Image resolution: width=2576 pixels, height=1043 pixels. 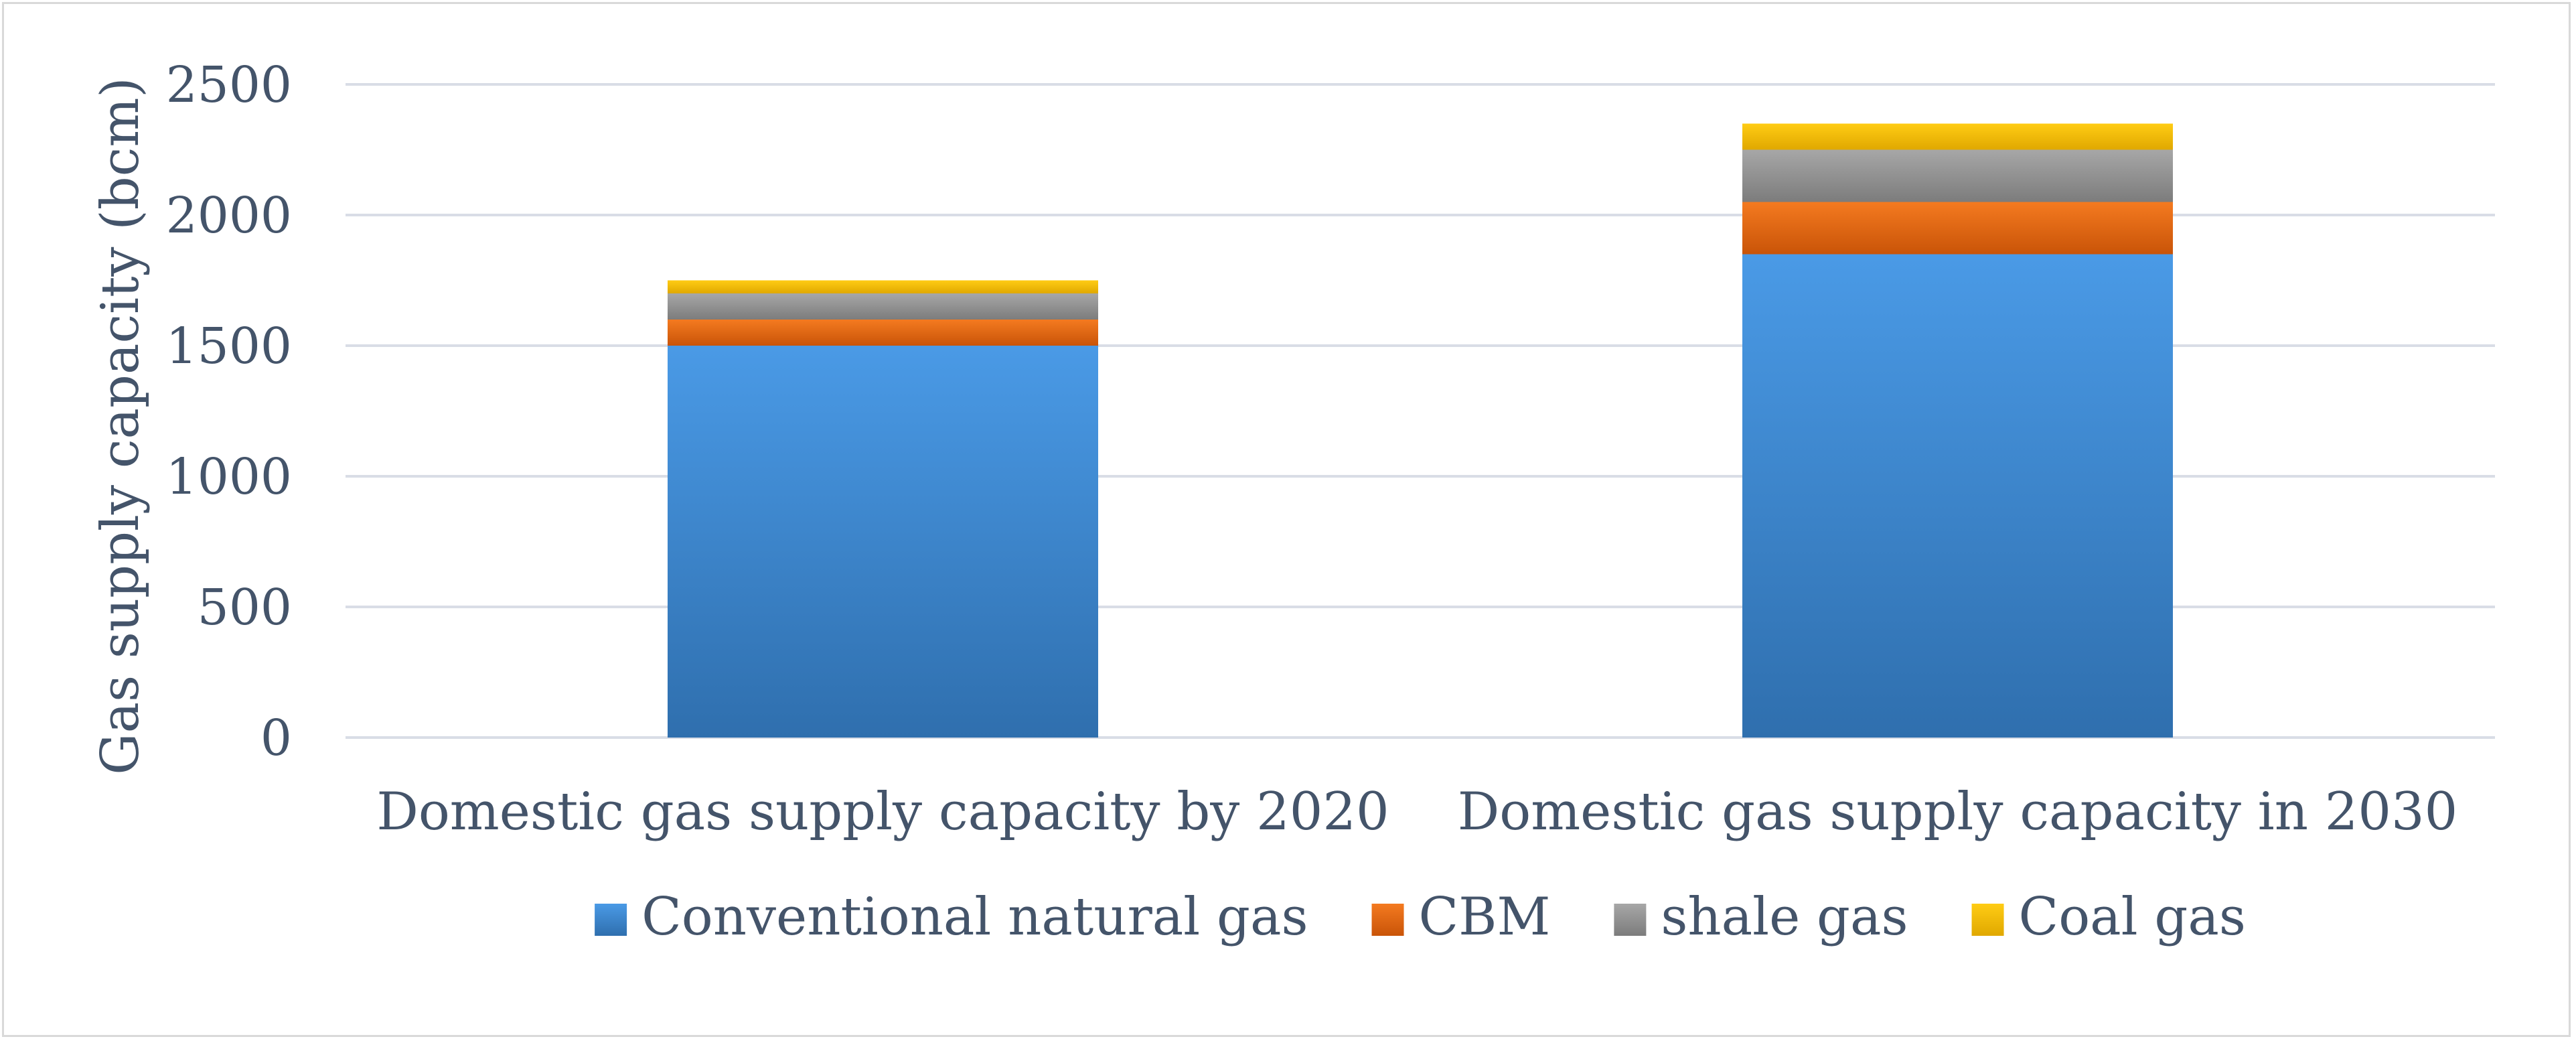 I want to click on legend-label: shale gas, so click(x=1784, y=917).